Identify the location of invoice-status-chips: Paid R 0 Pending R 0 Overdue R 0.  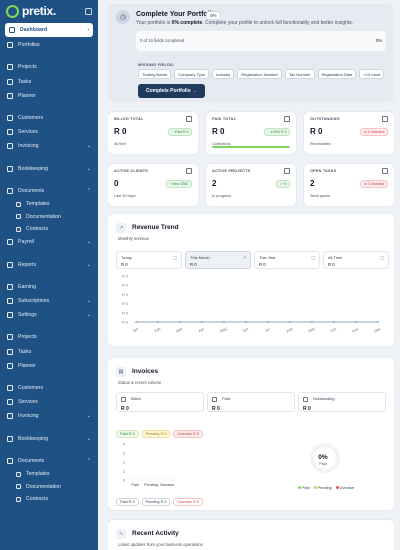
(160, 434).